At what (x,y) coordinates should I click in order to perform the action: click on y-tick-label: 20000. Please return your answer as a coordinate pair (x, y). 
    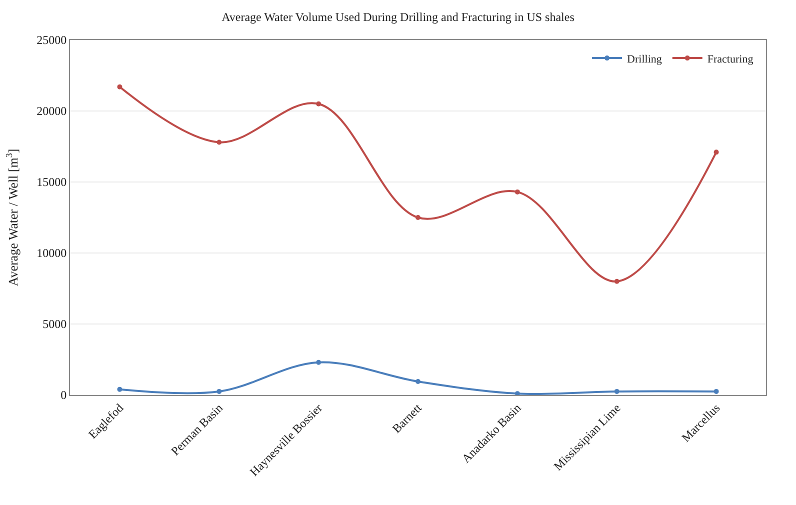
    Looking at the image, I should click on (51, 111).